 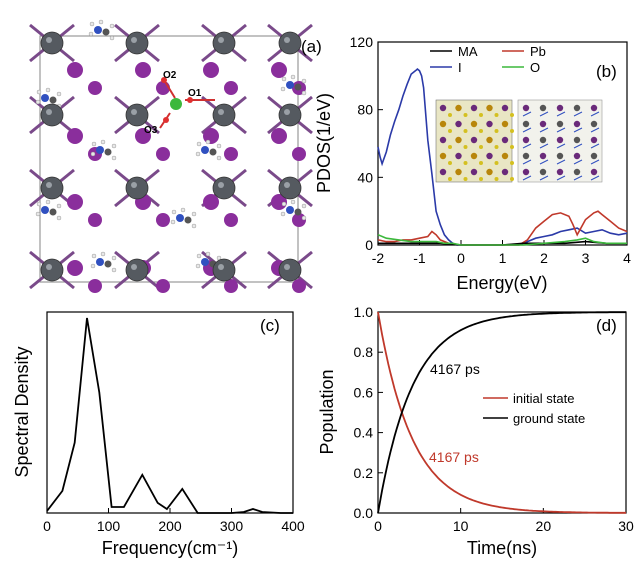 What do you see at coordinates (586, 258) in the screenshot?
I see `pdos-xtick-label: 3` at bounding box center [586, 258].